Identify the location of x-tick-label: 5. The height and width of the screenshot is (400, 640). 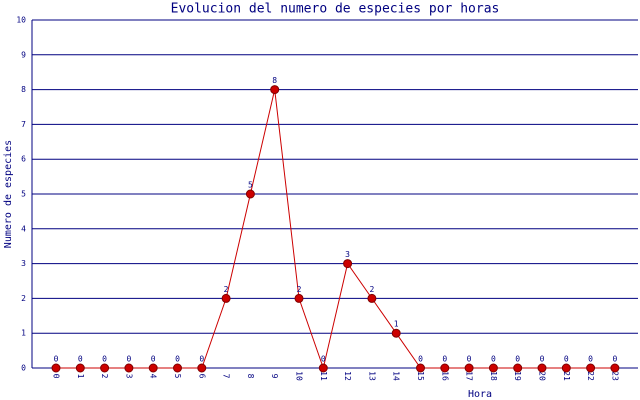
(177, 376).